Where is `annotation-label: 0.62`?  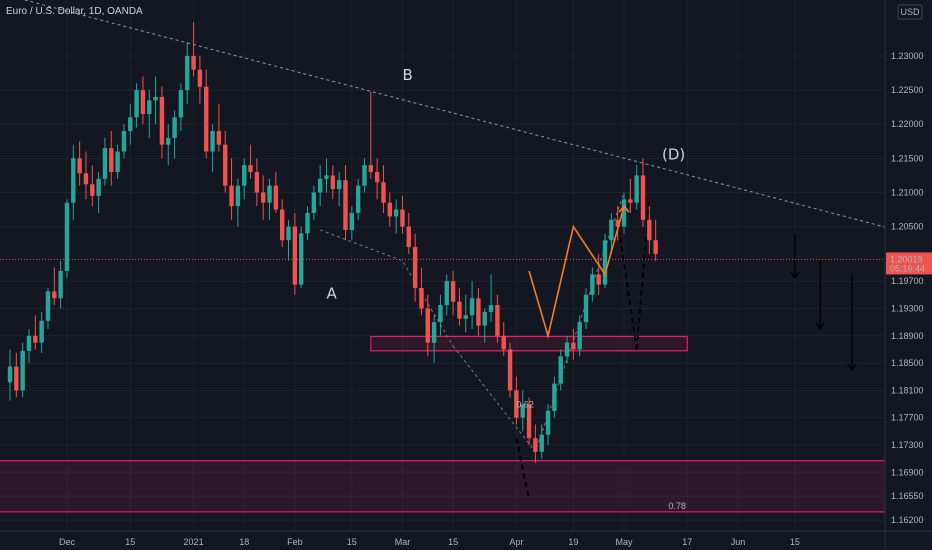
annotation-label: 0.62 is located at coordinates (525, 404).